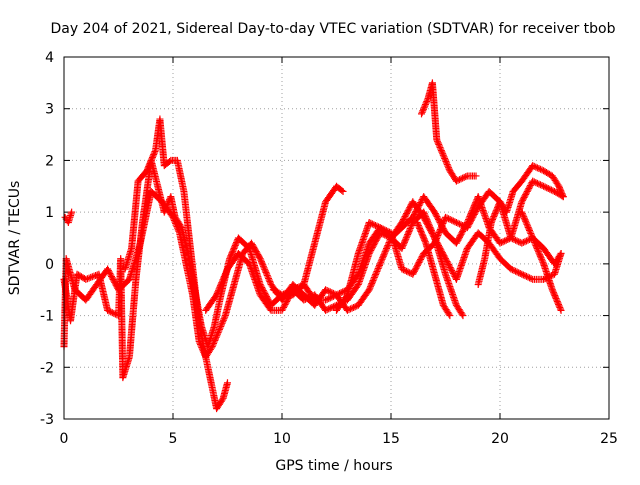 The height and width of the screenshot is (485, 640). Describe the element at coordinates (49, 110) in the screenshot. I see `y-tick-label: 3` at that location.